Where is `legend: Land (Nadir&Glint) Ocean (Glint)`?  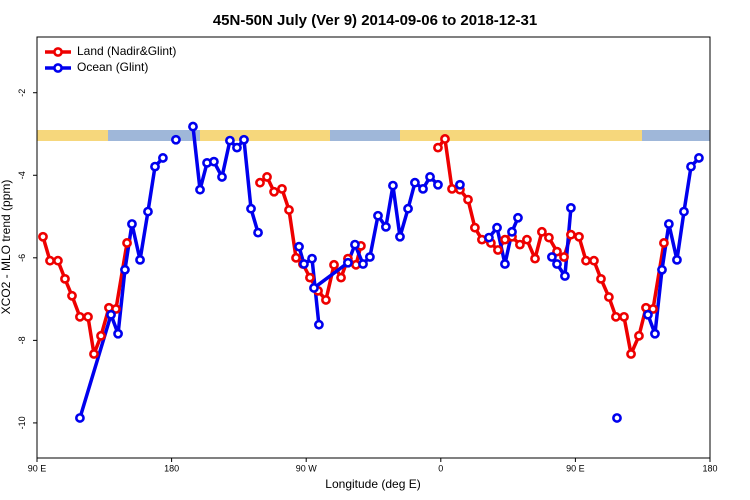
legend: Land (Nadir&Glint) Ocean (Glint) is located at coordinates (110, 59).